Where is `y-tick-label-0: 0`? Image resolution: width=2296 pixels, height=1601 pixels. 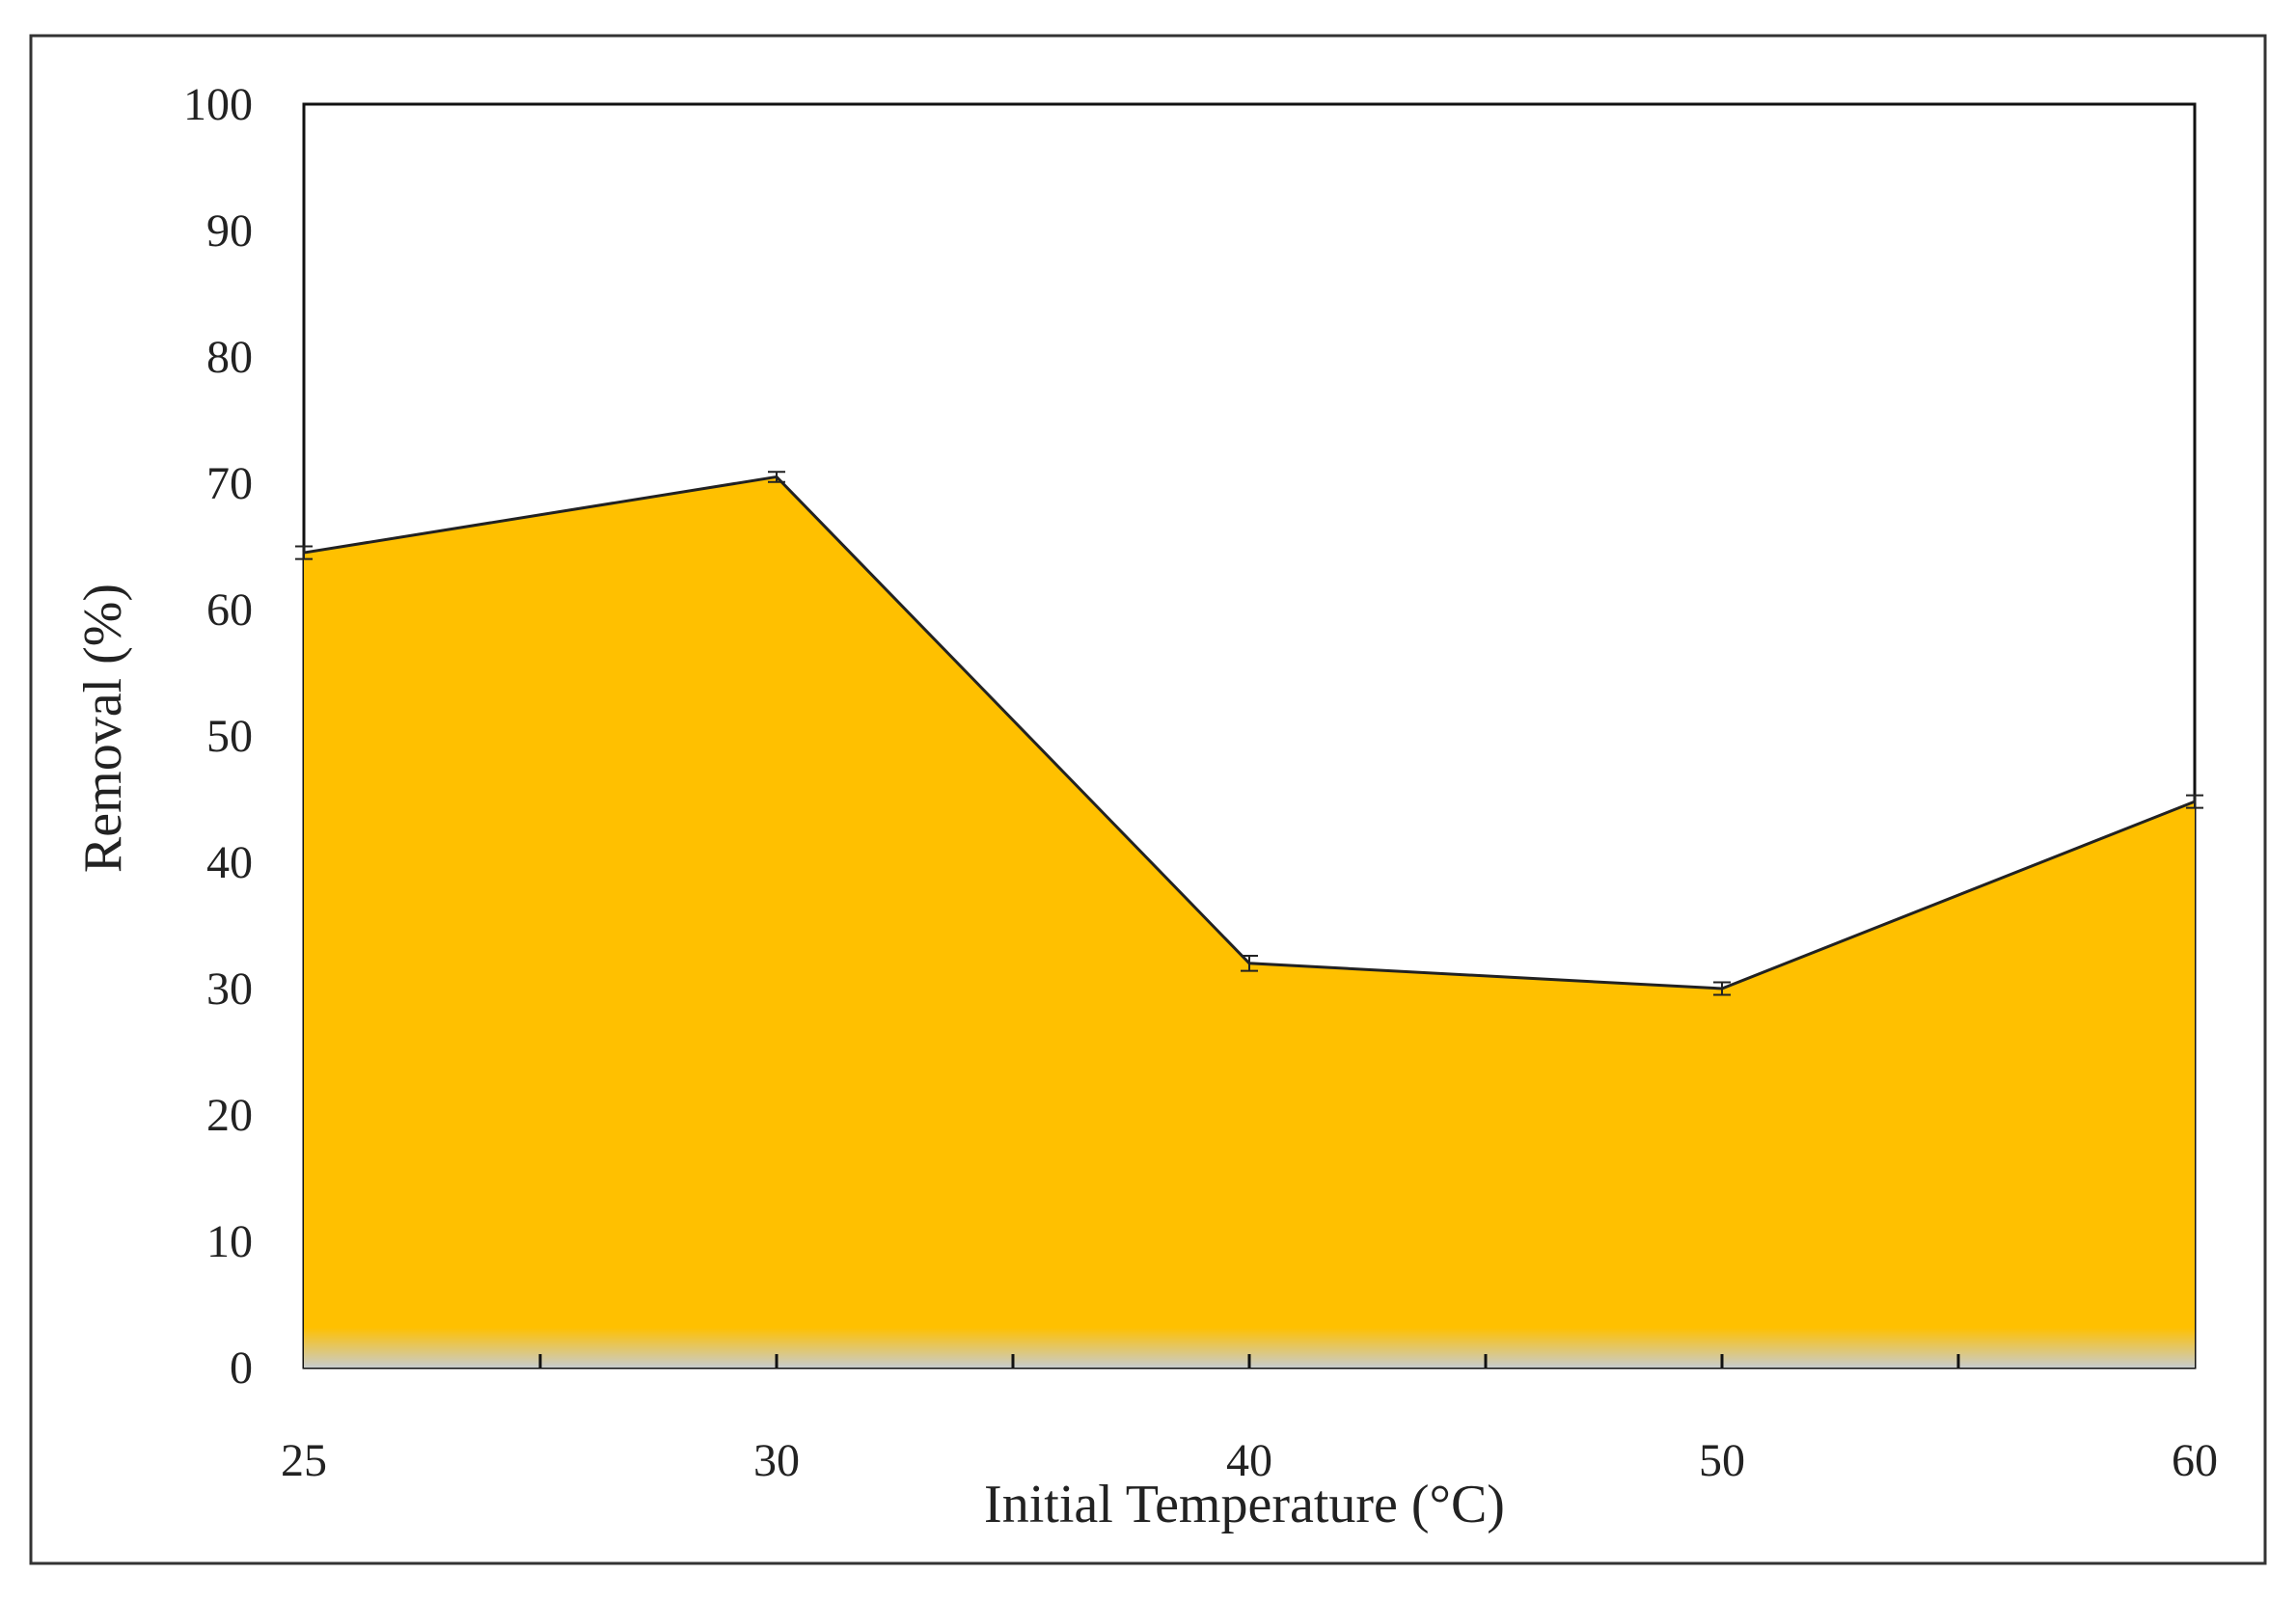 y-tick-label-0: 0 is located at coordinates (241, 1368).